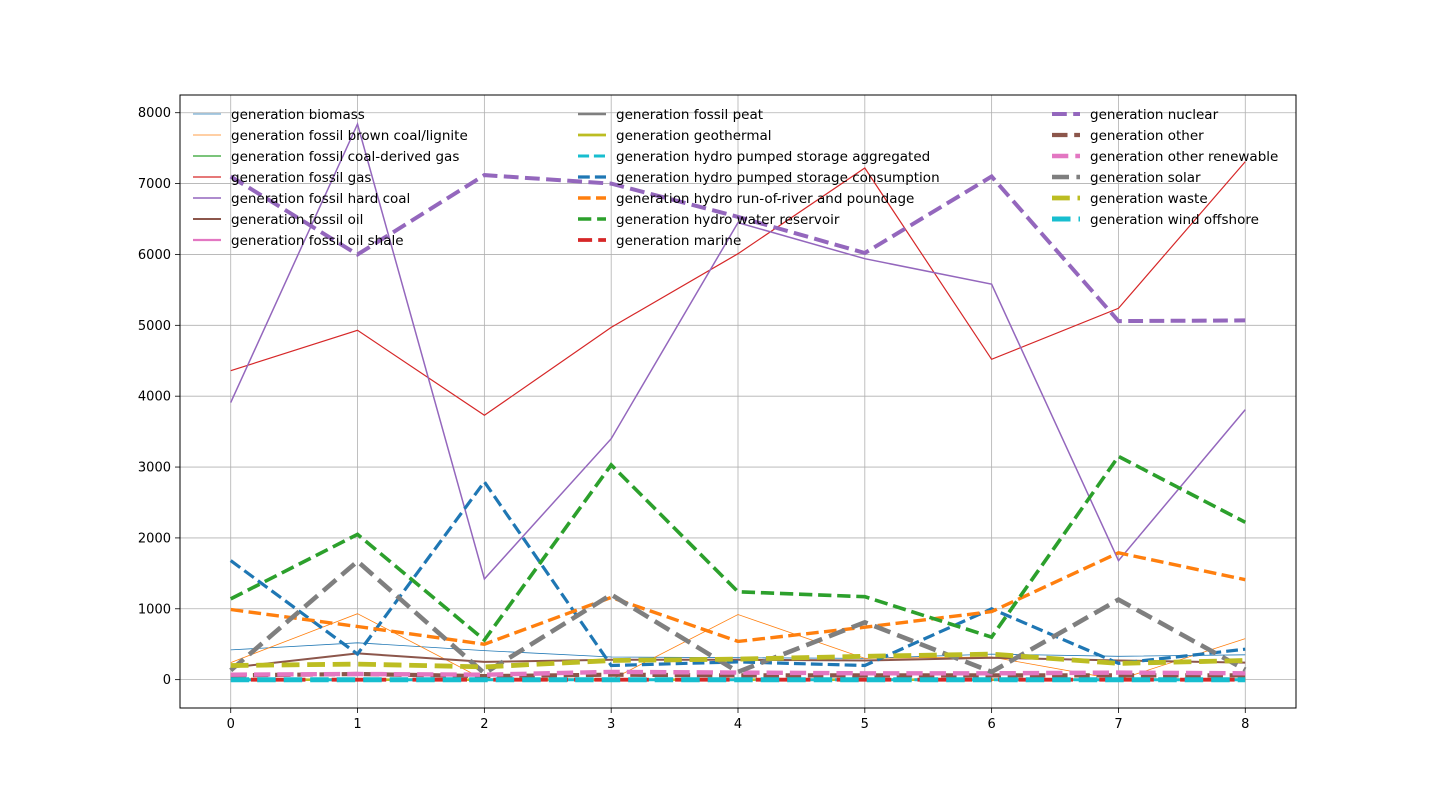 The height and width of the screenshot is (795, 1440). I want to click on y-tick-label: 5000, so click(154, 326).